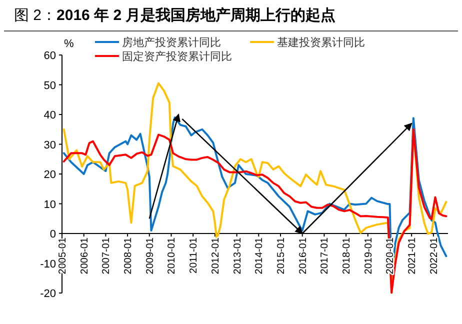 This screenshot has height=324, width=462. Describe the element at coordinates (50, 175) in the screenshot. I see `y-tick-label: 20` at that location.